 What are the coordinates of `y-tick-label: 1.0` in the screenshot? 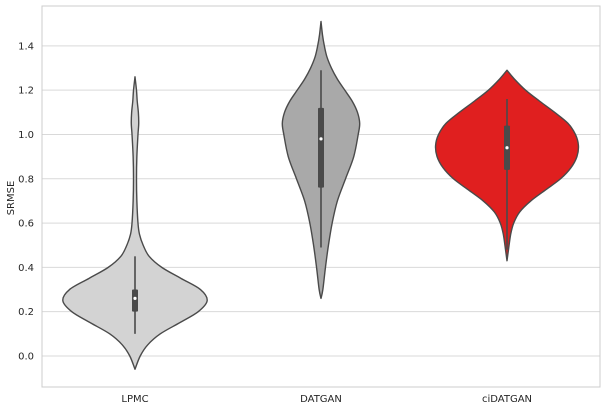 It's located at (26, 135).